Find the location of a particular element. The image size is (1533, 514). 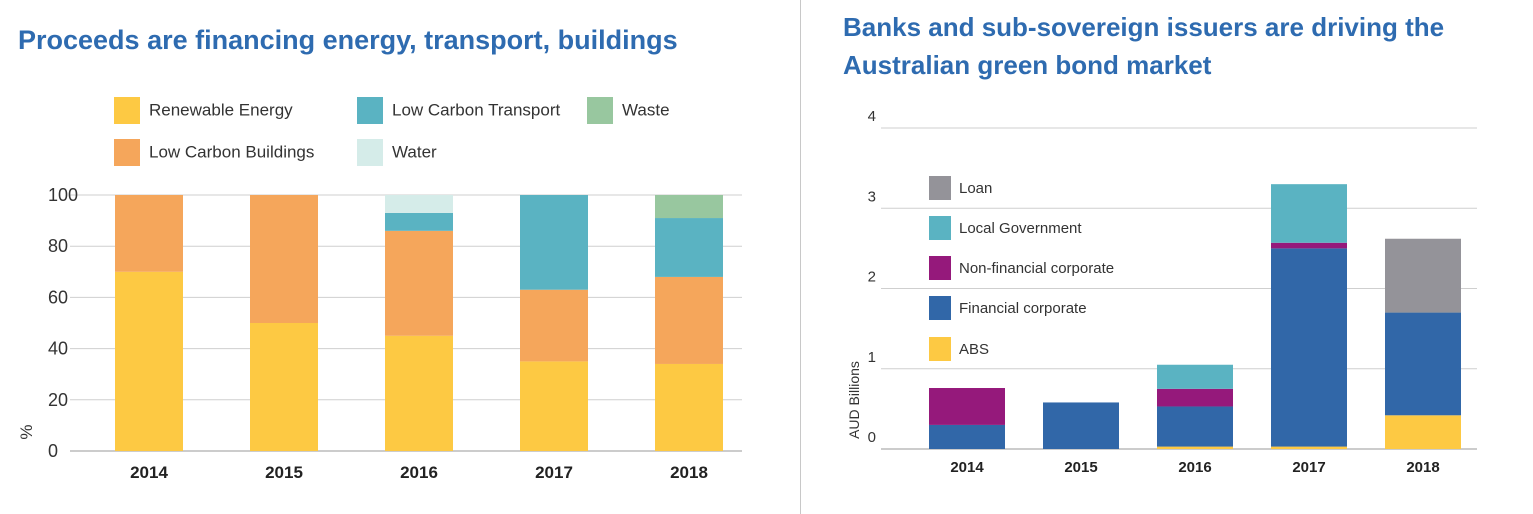

bar-low-carbon-buildings-2015 is located at coordinates (284, 259).